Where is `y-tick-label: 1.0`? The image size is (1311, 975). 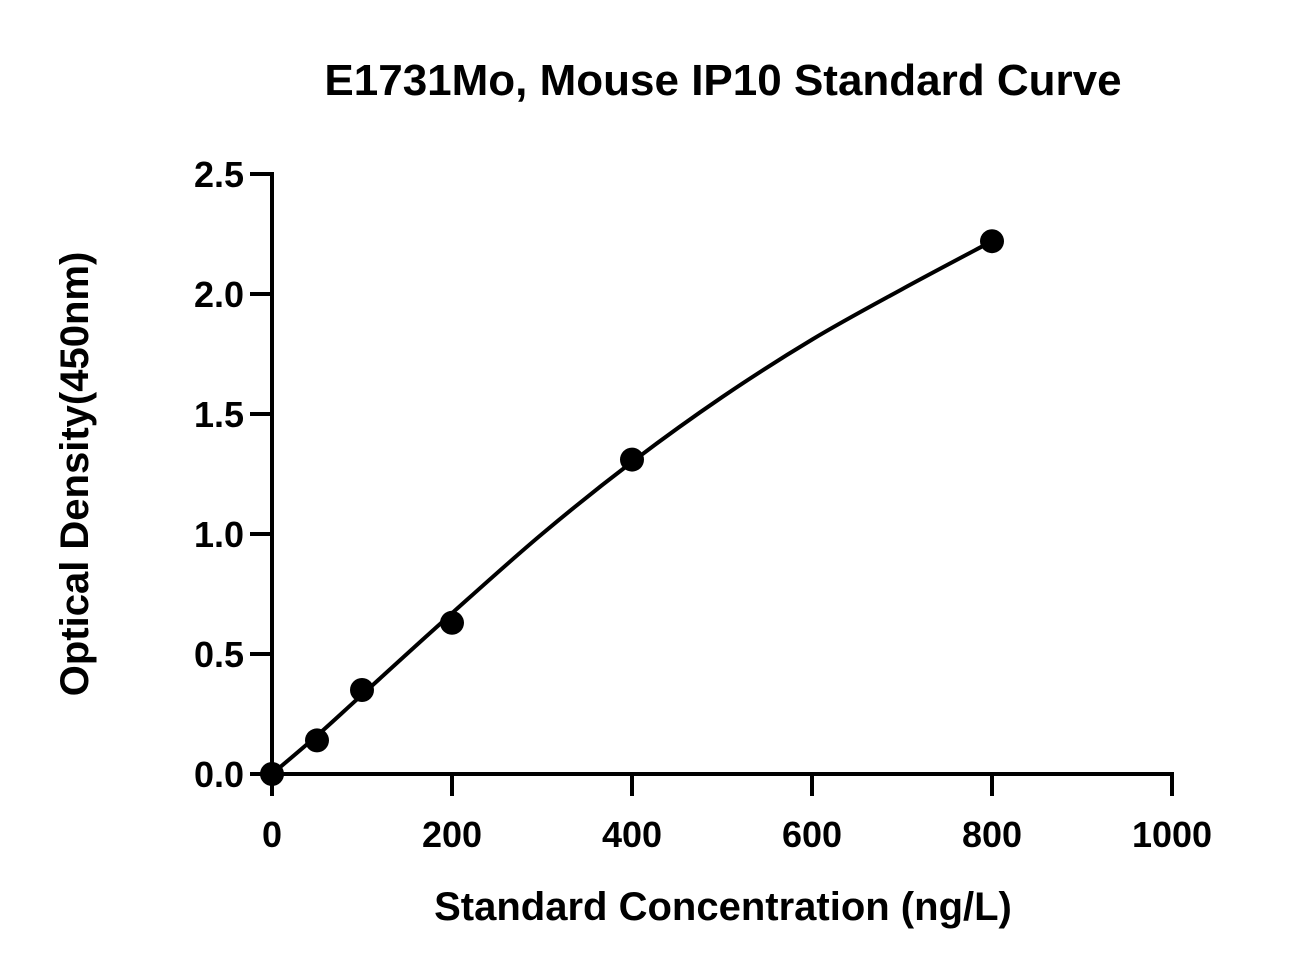
y-tick-label: 1.0 is located at coordinates (219, 534).